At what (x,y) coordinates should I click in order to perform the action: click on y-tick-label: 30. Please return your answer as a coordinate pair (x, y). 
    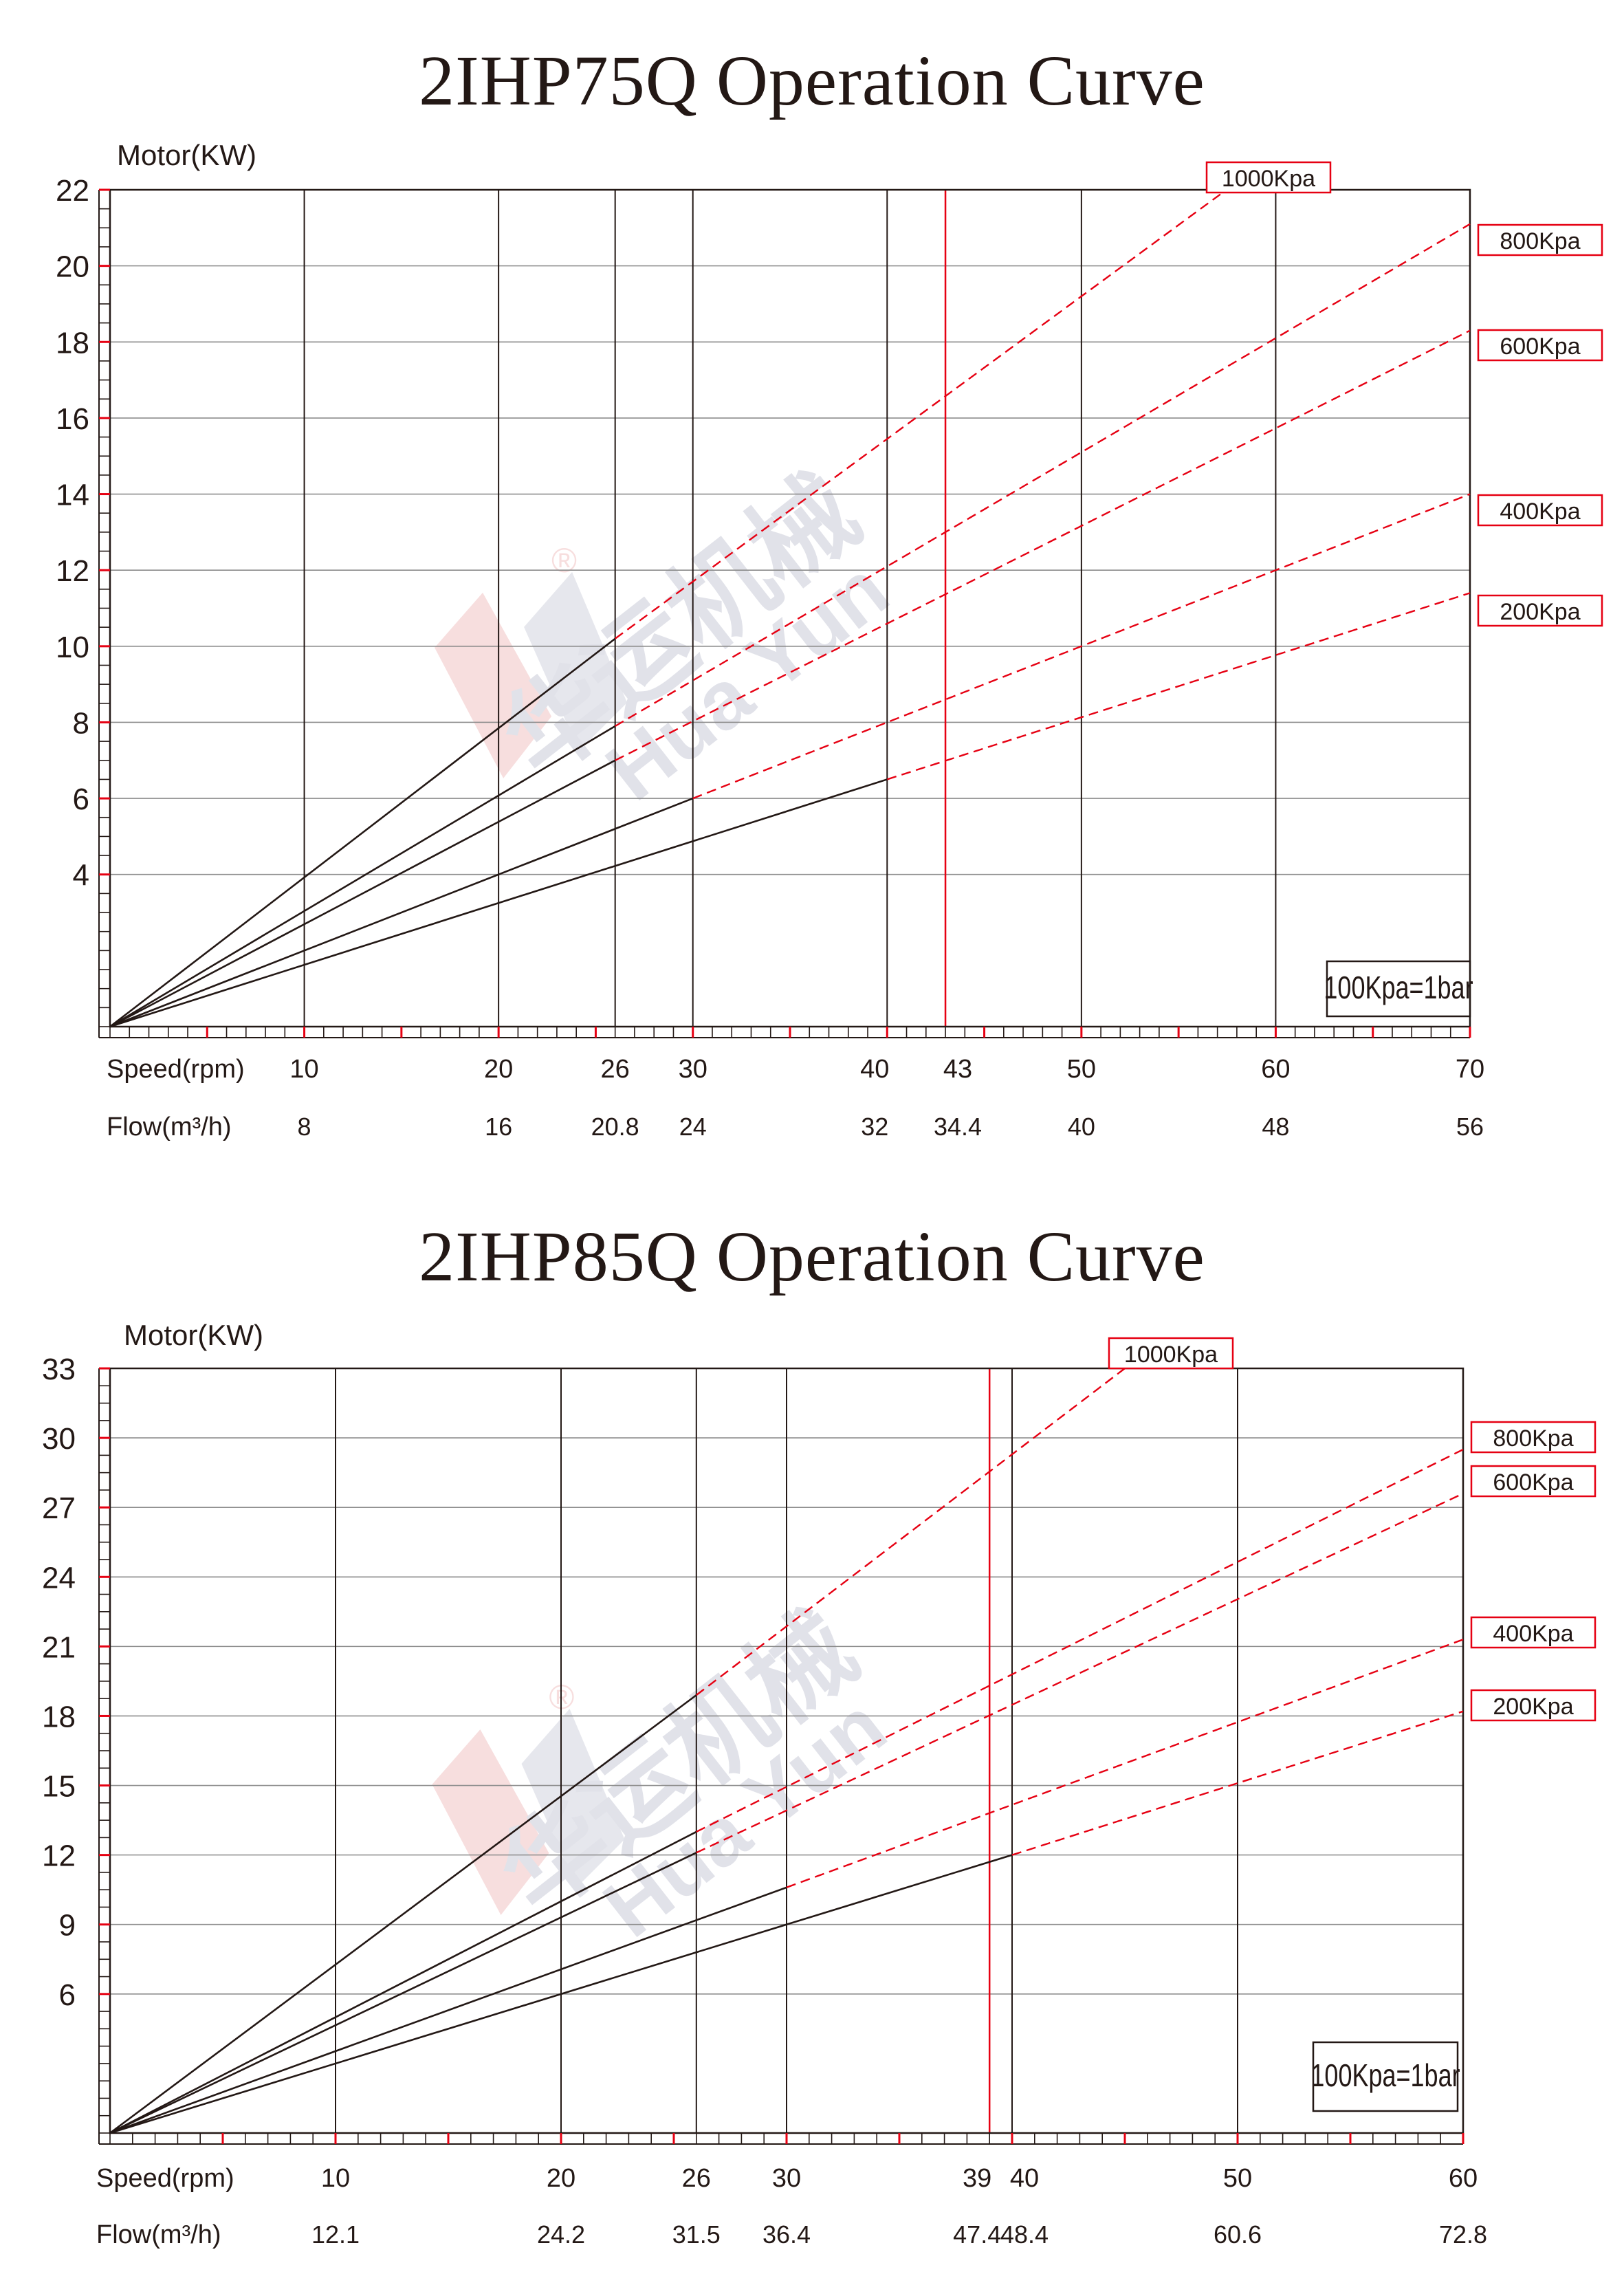
    Looking at the image, I should click on (59, 1439).